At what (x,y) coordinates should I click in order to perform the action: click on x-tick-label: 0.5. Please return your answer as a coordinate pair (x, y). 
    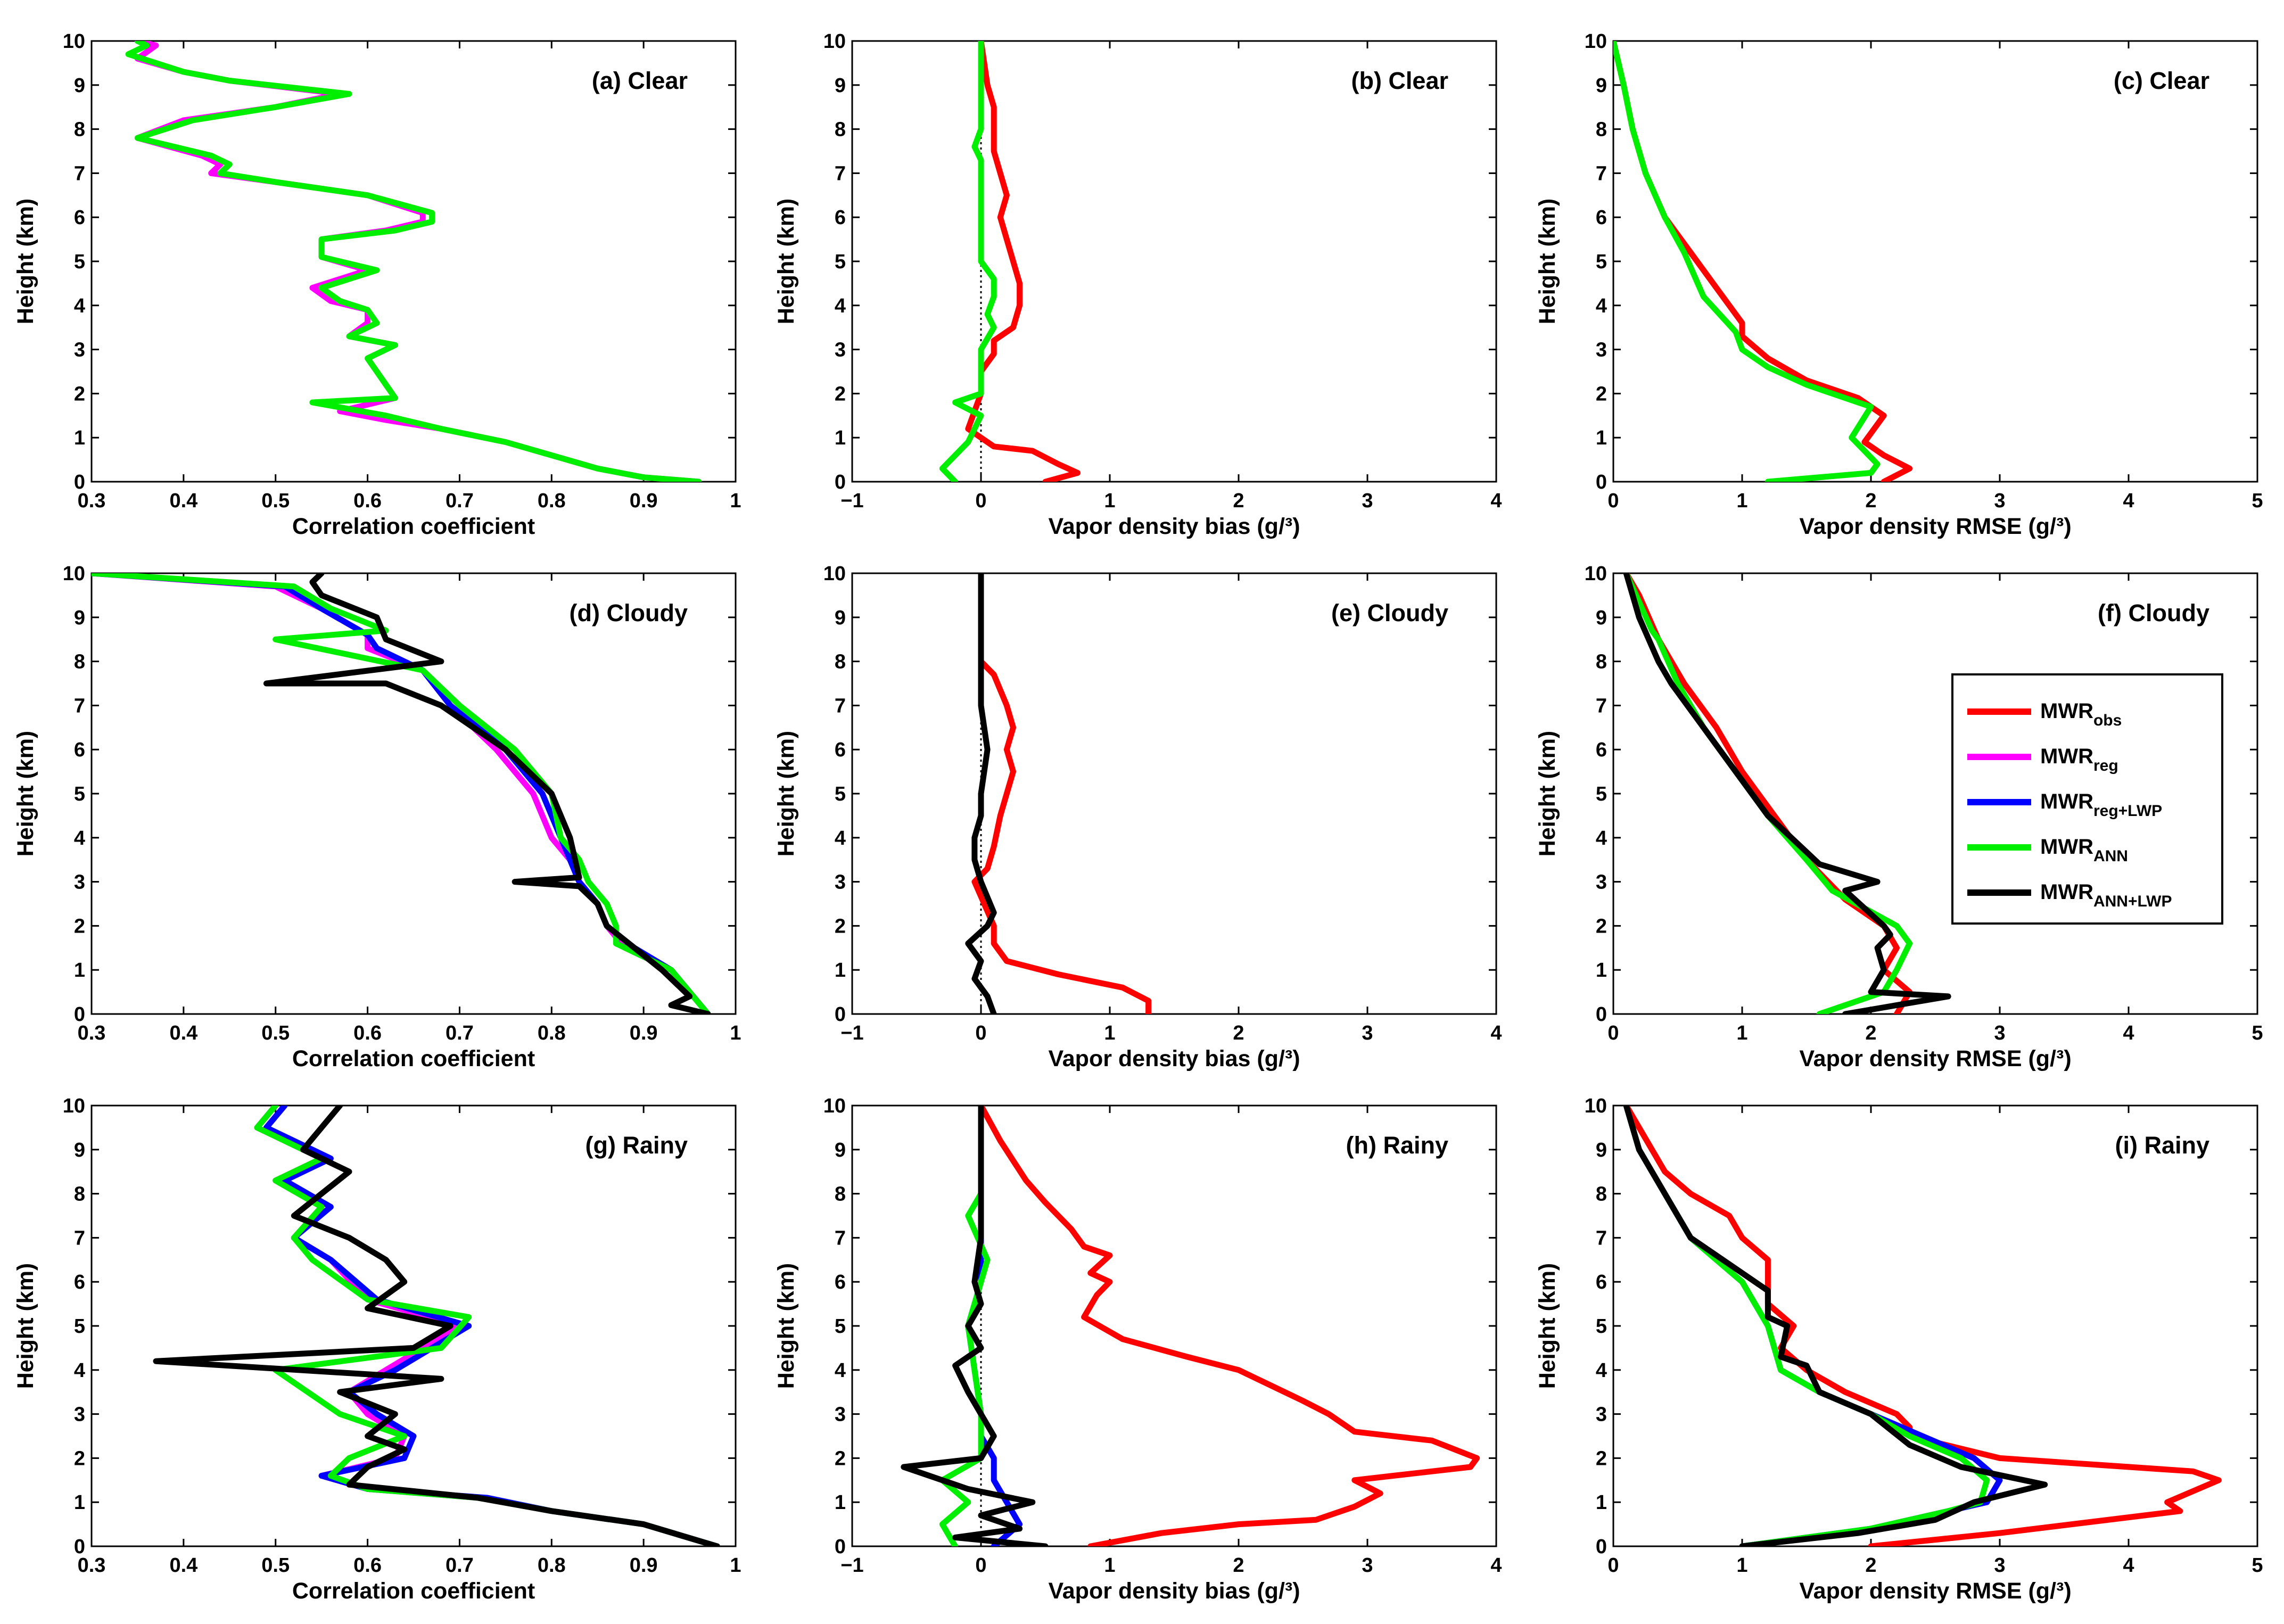
    Looking at the image, I should click on (275, 1033).